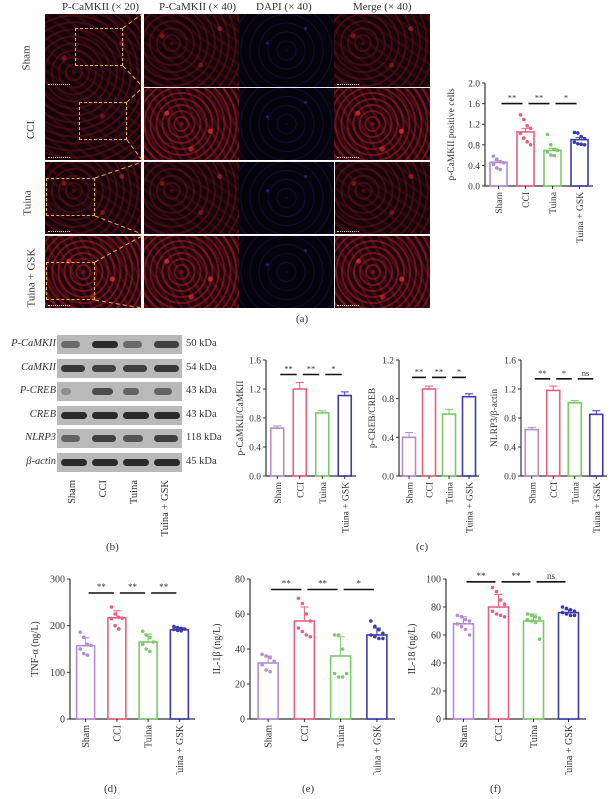 This screenshot has height=799, width=614. Describe the element at coordinates (93, 272) in the screenshot. I see `micrograph-20x-tuina-gsk` at that location.